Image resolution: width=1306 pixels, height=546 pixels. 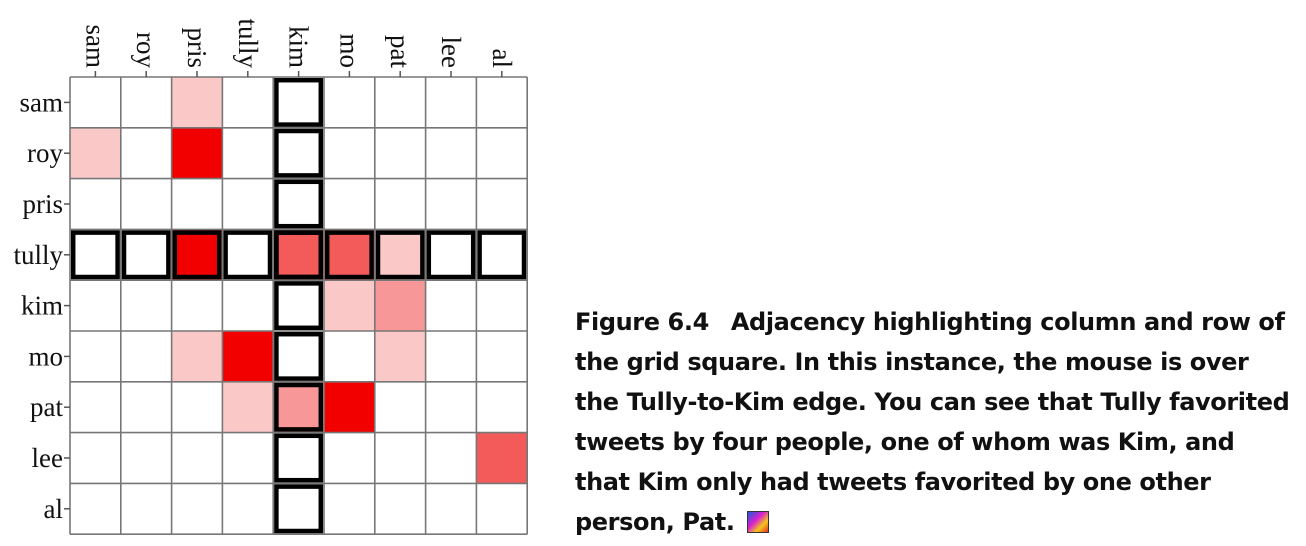 What do you see at coordinates (757, 522) in the screenshot?
I see `live-demo-icon` at bounding box center [757, 522].